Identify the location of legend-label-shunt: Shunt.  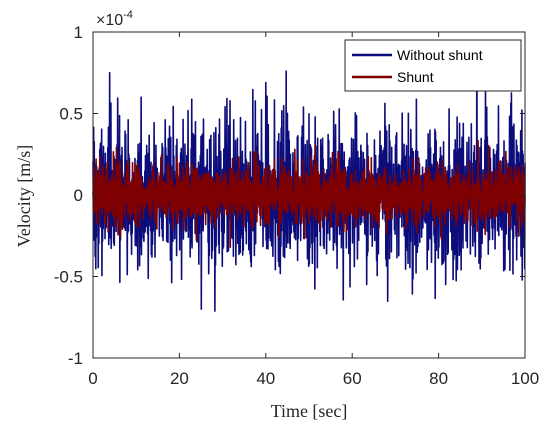
(415, 77).